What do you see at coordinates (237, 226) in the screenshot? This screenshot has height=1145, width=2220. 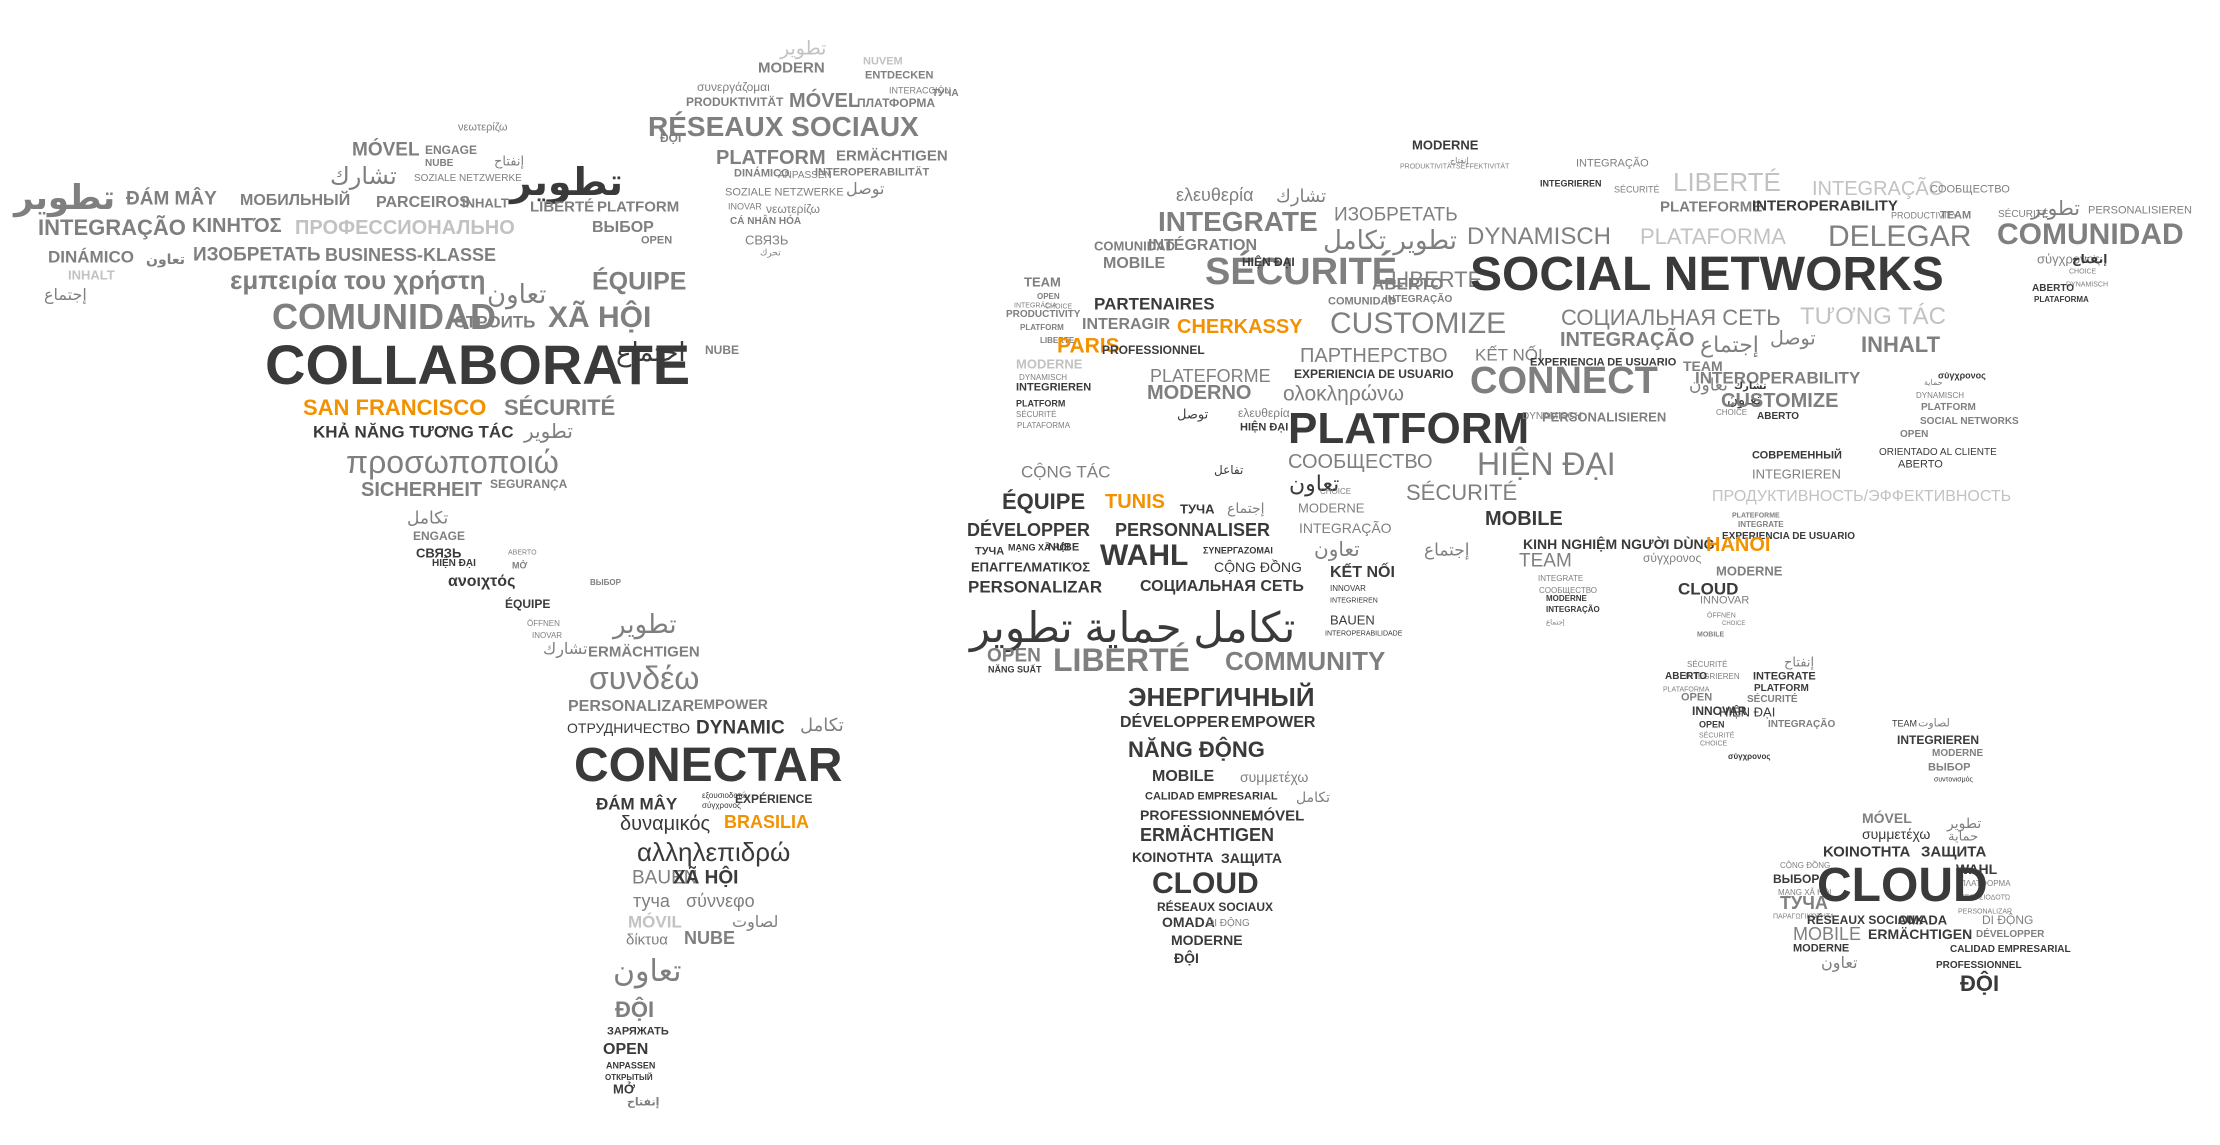 I see `map-word-north-america: ΚΙΝΗΤΌΣ` at bounding box center [237, 226].